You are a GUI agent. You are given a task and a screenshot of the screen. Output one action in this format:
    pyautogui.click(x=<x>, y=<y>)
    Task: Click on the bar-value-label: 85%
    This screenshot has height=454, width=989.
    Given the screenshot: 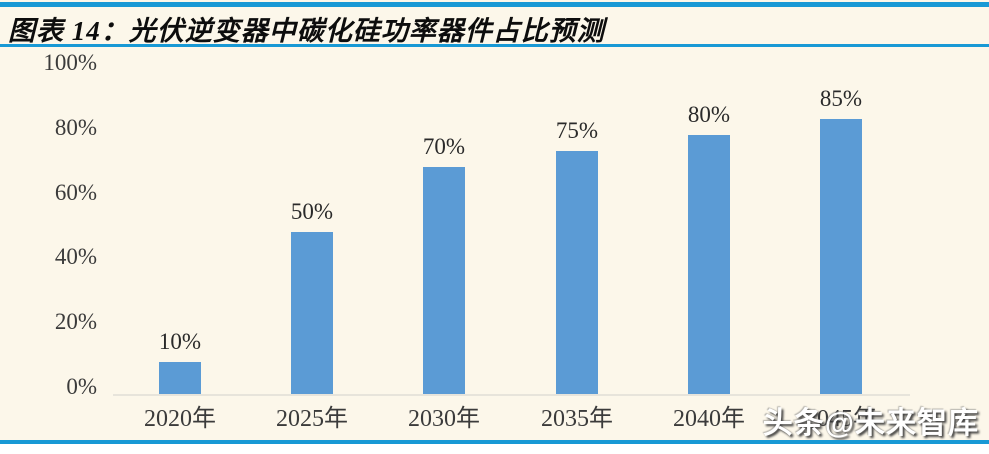 What is the action you would take?
    pyautogui.click(x=841, y=98)
    